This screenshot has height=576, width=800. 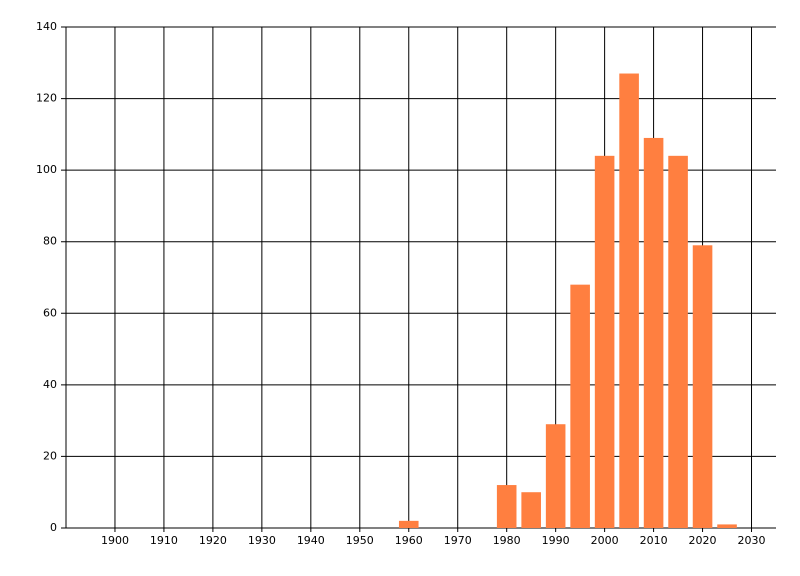 I want to click on x-tick-label: 1960, so click(x=409, y=540).